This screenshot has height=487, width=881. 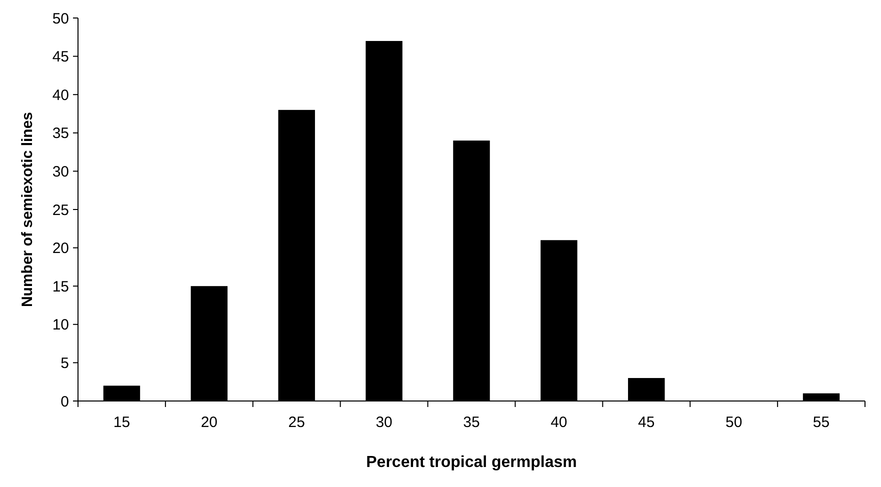 What do you see at coordinates (471, 422) in the screenshot?
I see `x-tick-label: 35` at bounding box center [471, 422].